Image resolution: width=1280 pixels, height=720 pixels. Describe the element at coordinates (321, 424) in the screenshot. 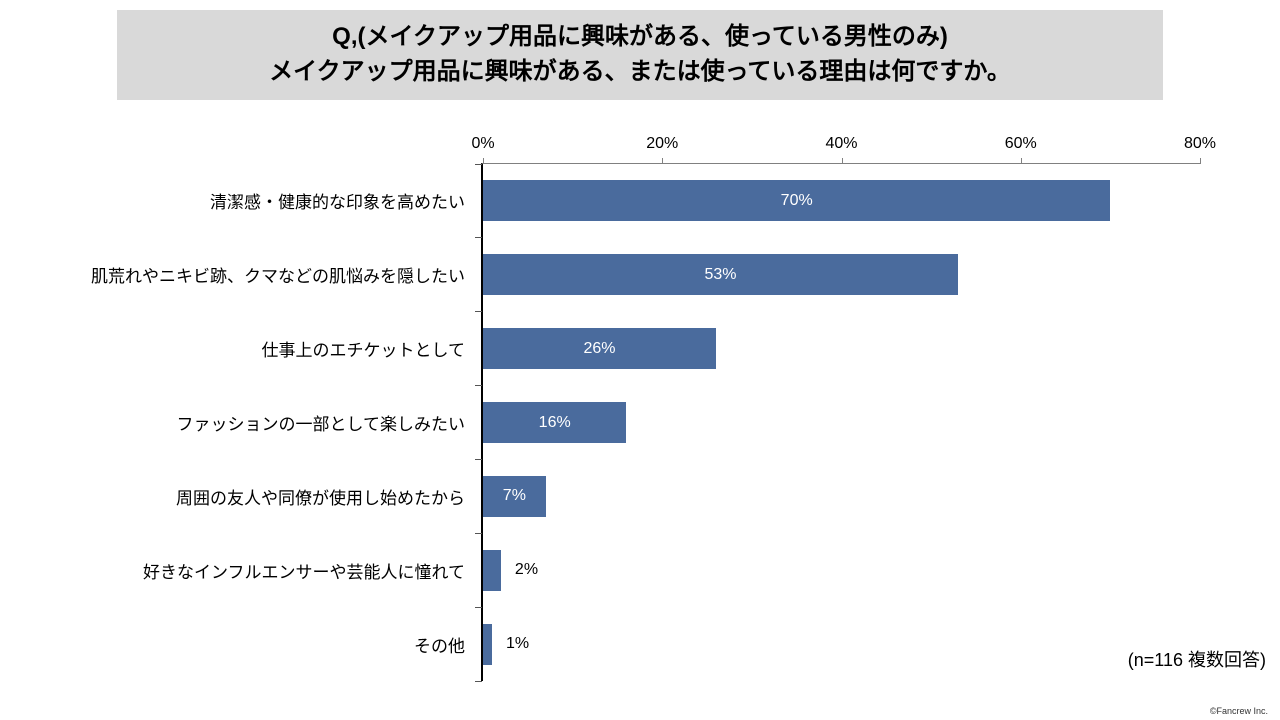

I see `category-label: ファッションの一部として楽しみたい` at that location.